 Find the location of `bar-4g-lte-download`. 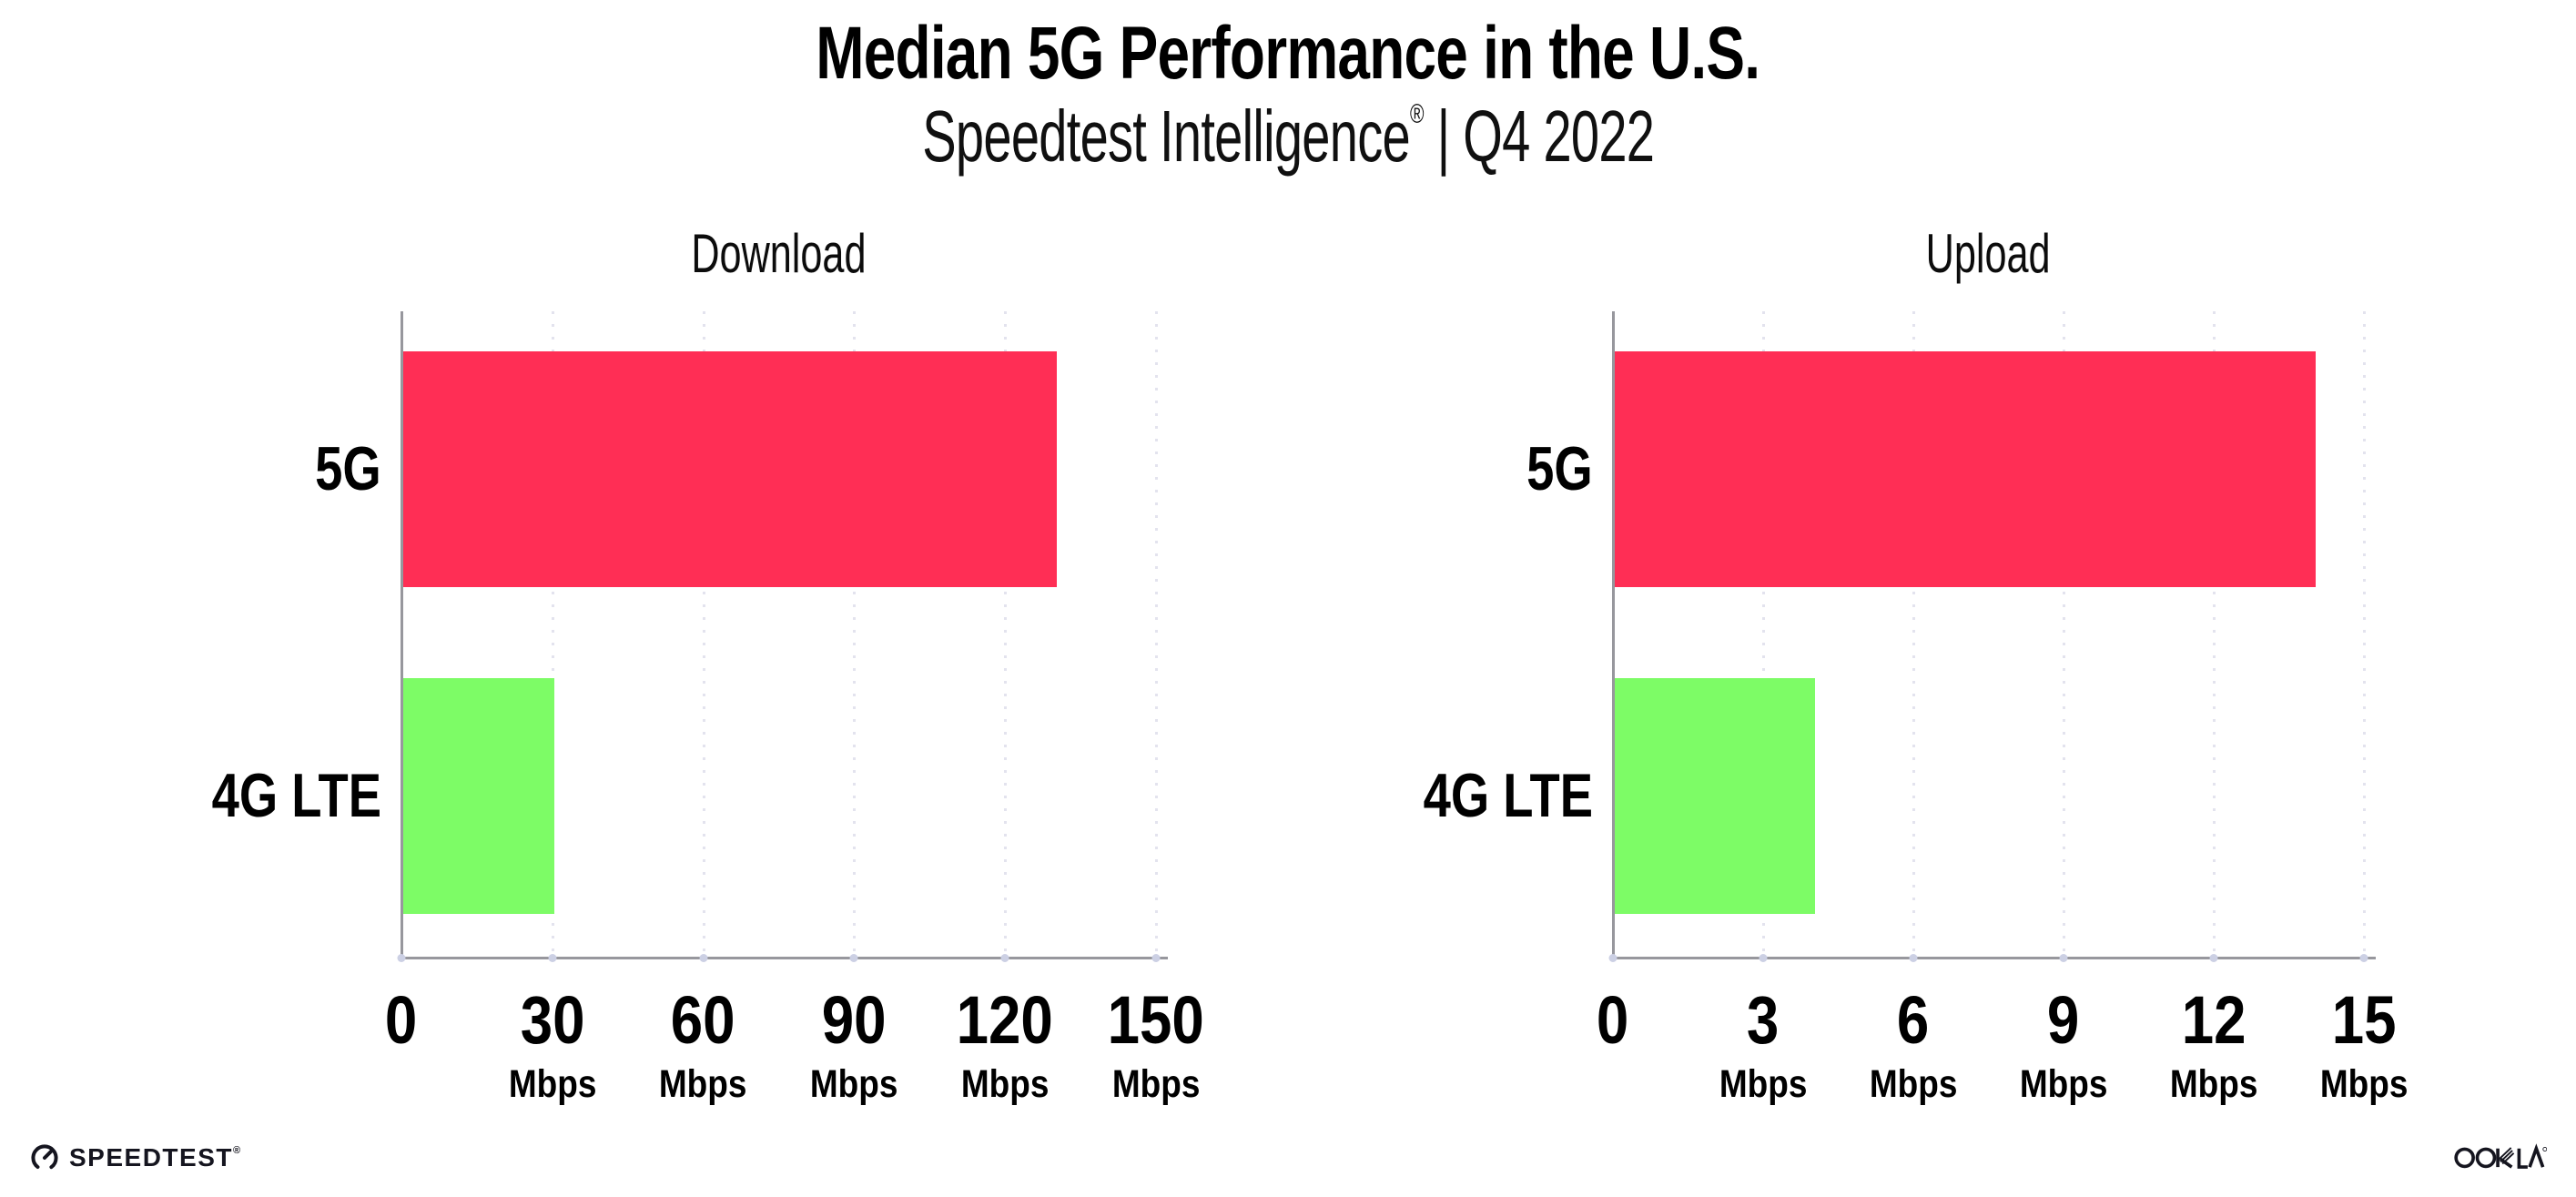

bar-4g-lte-download is located at coordinates (479, 796).